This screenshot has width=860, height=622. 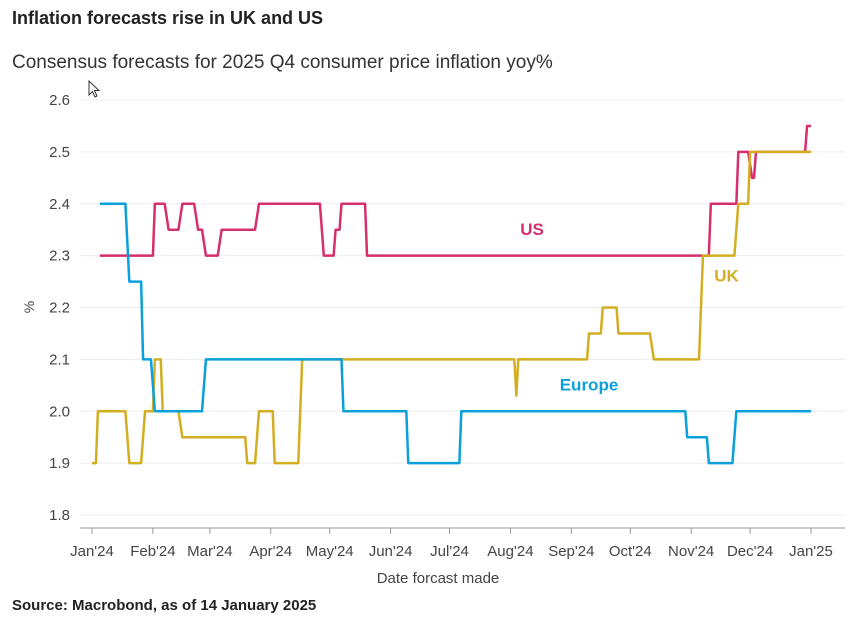 What do you see at coordinates (449, 551) in the screenshot?
I see `x-tick-label: Jul'24` at bounding box center [449, 551].